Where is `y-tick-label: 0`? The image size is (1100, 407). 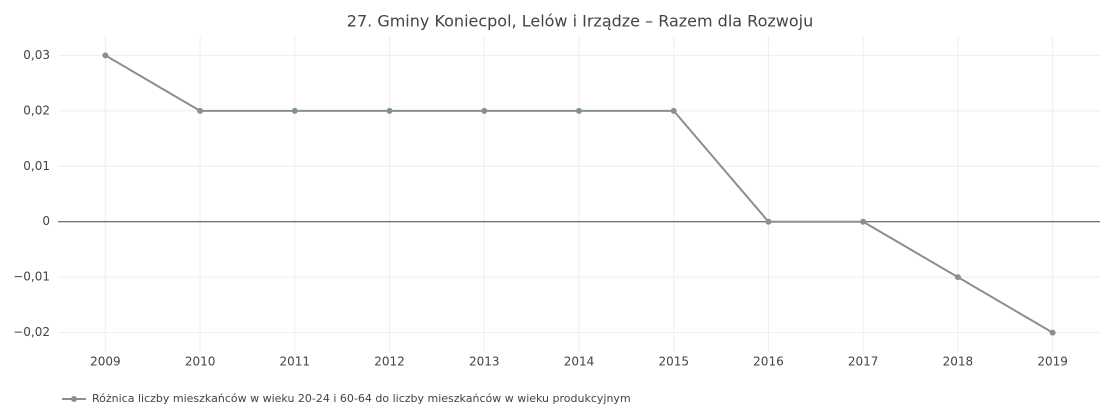 y-tick-label: 0 is located at coordinates (46, 221).